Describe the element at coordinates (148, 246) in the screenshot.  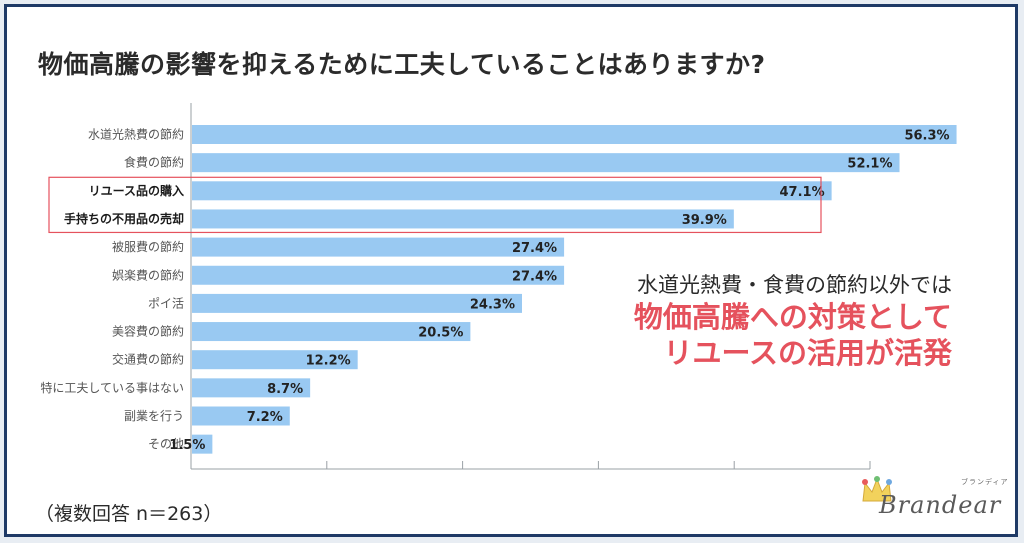
I see `category-label-4: 被服費の節約` at that location.